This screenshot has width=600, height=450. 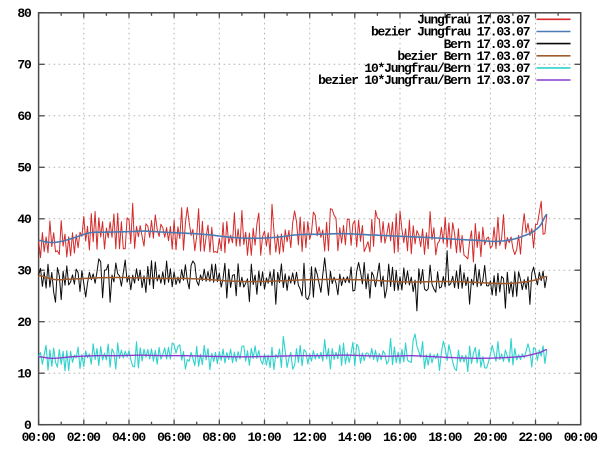 What do you see at coordinates (264, 437) in the screenshot?
I see `svg-text: 10:00` at bounding box center [264, 437].